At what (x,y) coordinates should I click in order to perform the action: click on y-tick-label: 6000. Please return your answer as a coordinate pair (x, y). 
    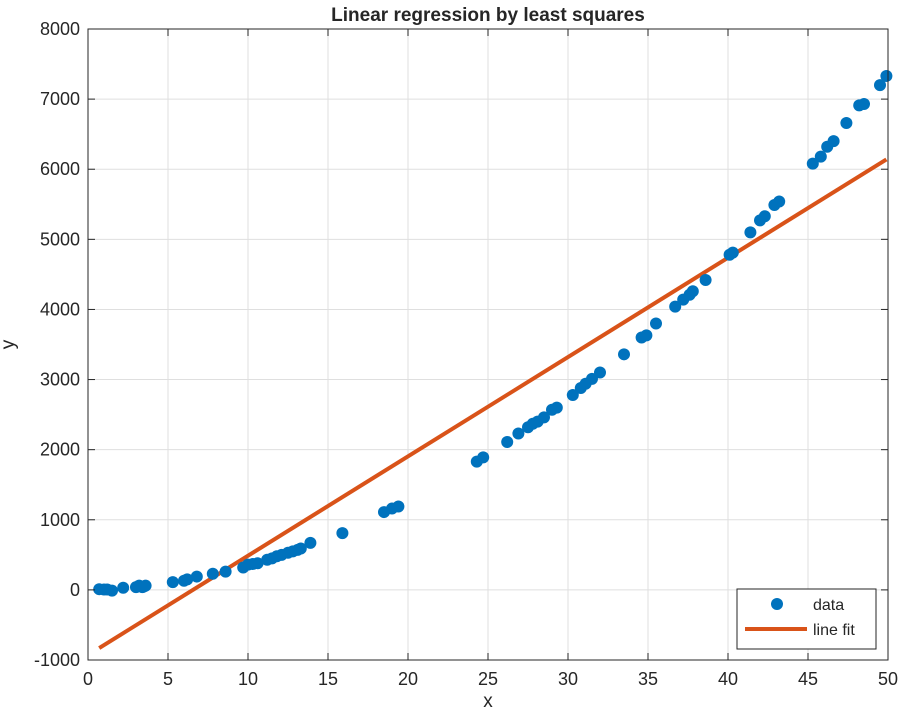
    Looking at the image, I should click on (60, 169).